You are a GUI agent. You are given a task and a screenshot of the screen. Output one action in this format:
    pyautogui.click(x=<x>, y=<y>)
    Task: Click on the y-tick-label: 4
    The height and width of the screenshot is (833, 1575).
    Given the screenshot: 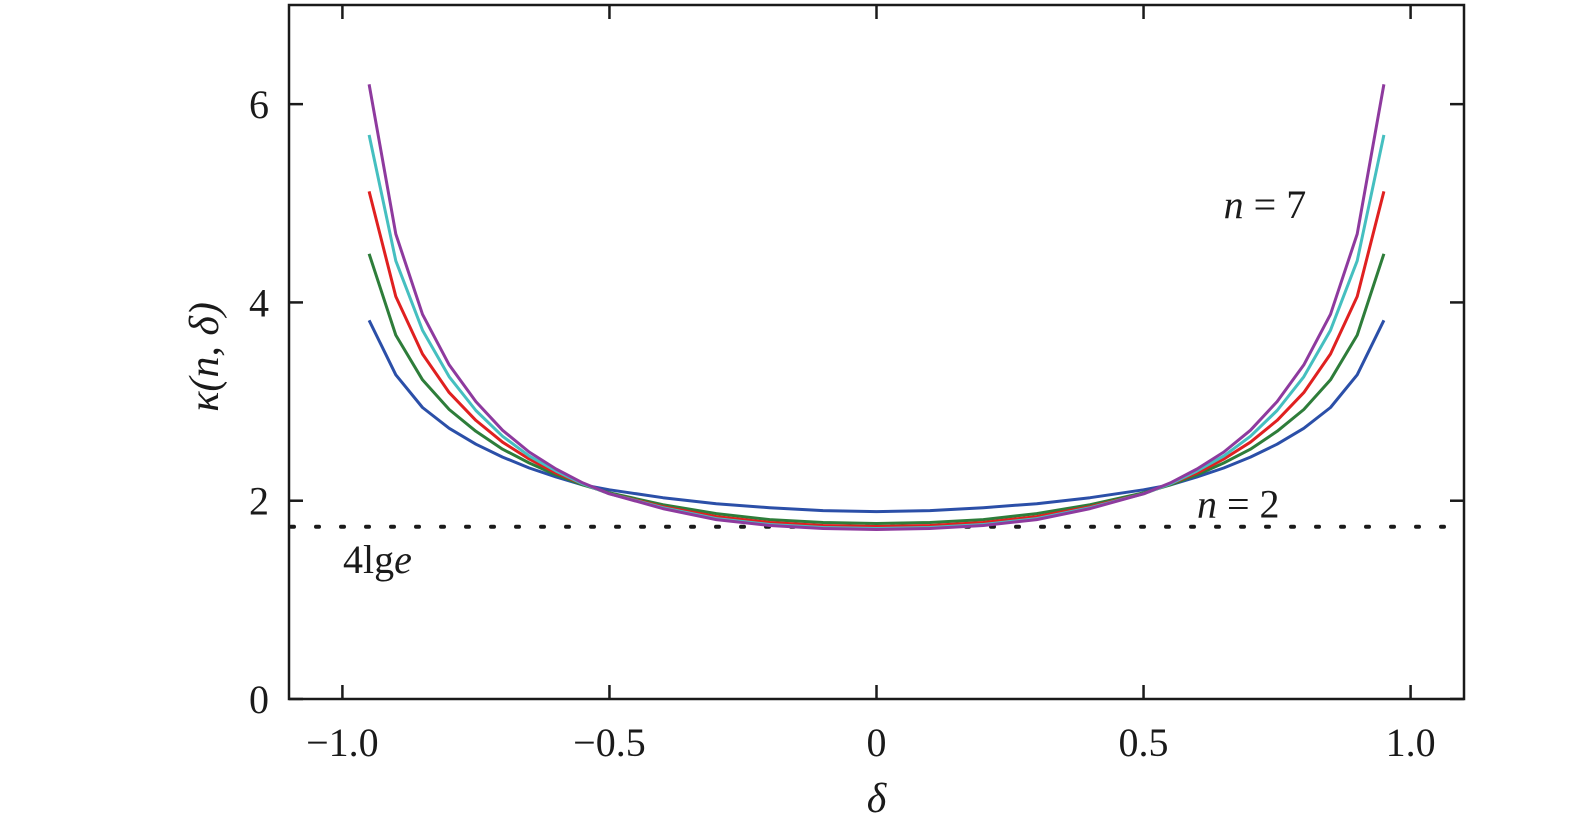 What is the action you would take?
    pyautogui.click(x=259, y=302)
    